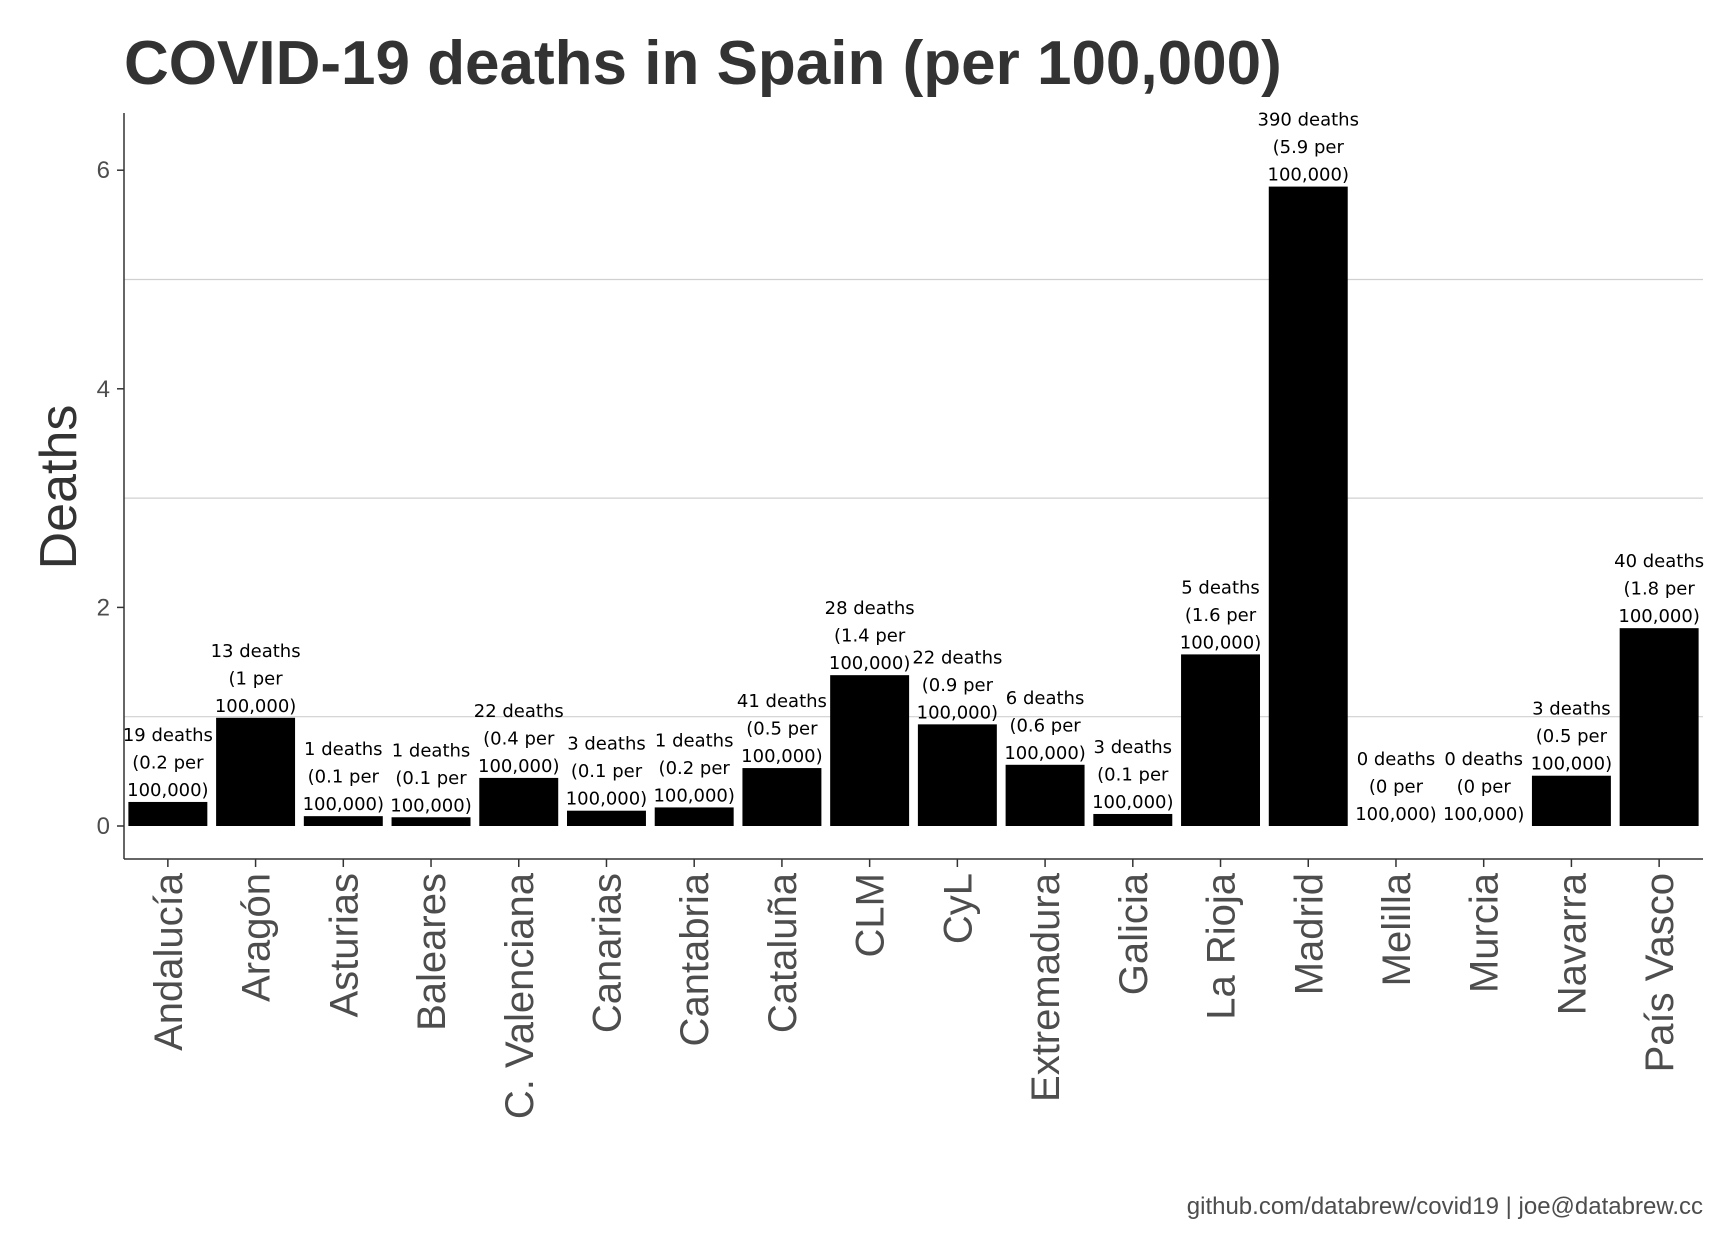  I want to click on y-axis-label: Deaths, so click(59, 487).